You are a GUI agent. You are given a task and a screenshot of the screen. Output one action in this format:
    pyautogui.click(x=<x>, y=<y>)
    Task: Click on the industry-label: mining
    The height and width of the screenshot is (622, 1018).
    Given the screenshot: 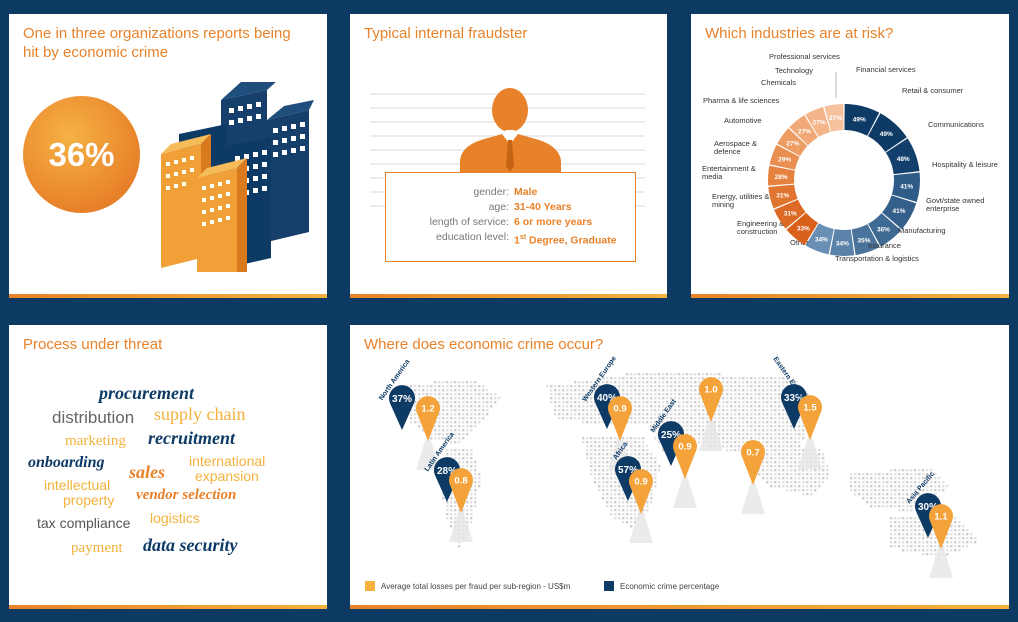 What is the action you would take?
    pyautogui.click(x=723, y=204)
    